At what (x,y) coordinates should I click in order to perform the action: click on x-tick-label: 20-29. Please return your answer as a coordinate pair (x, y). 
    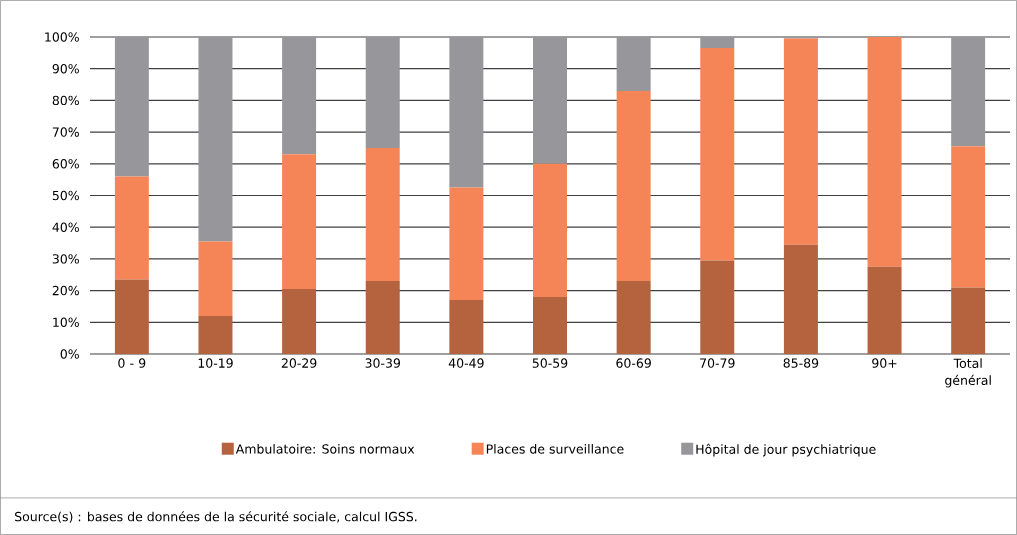
    Looking at the image, I should click on (299, 363).